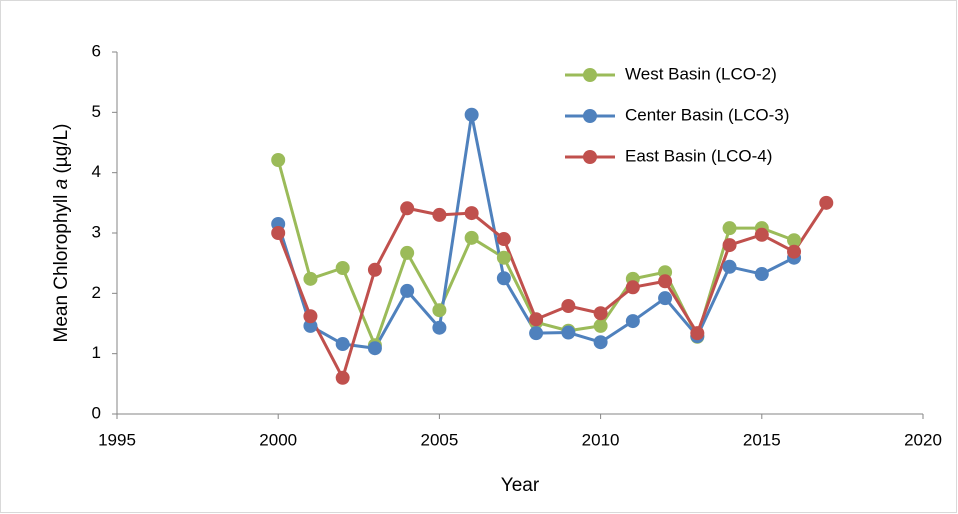 The width and height of the screenshot is (958, 514). I want to click on legend-label: West Basin (LCO-2), so click(701, 73).